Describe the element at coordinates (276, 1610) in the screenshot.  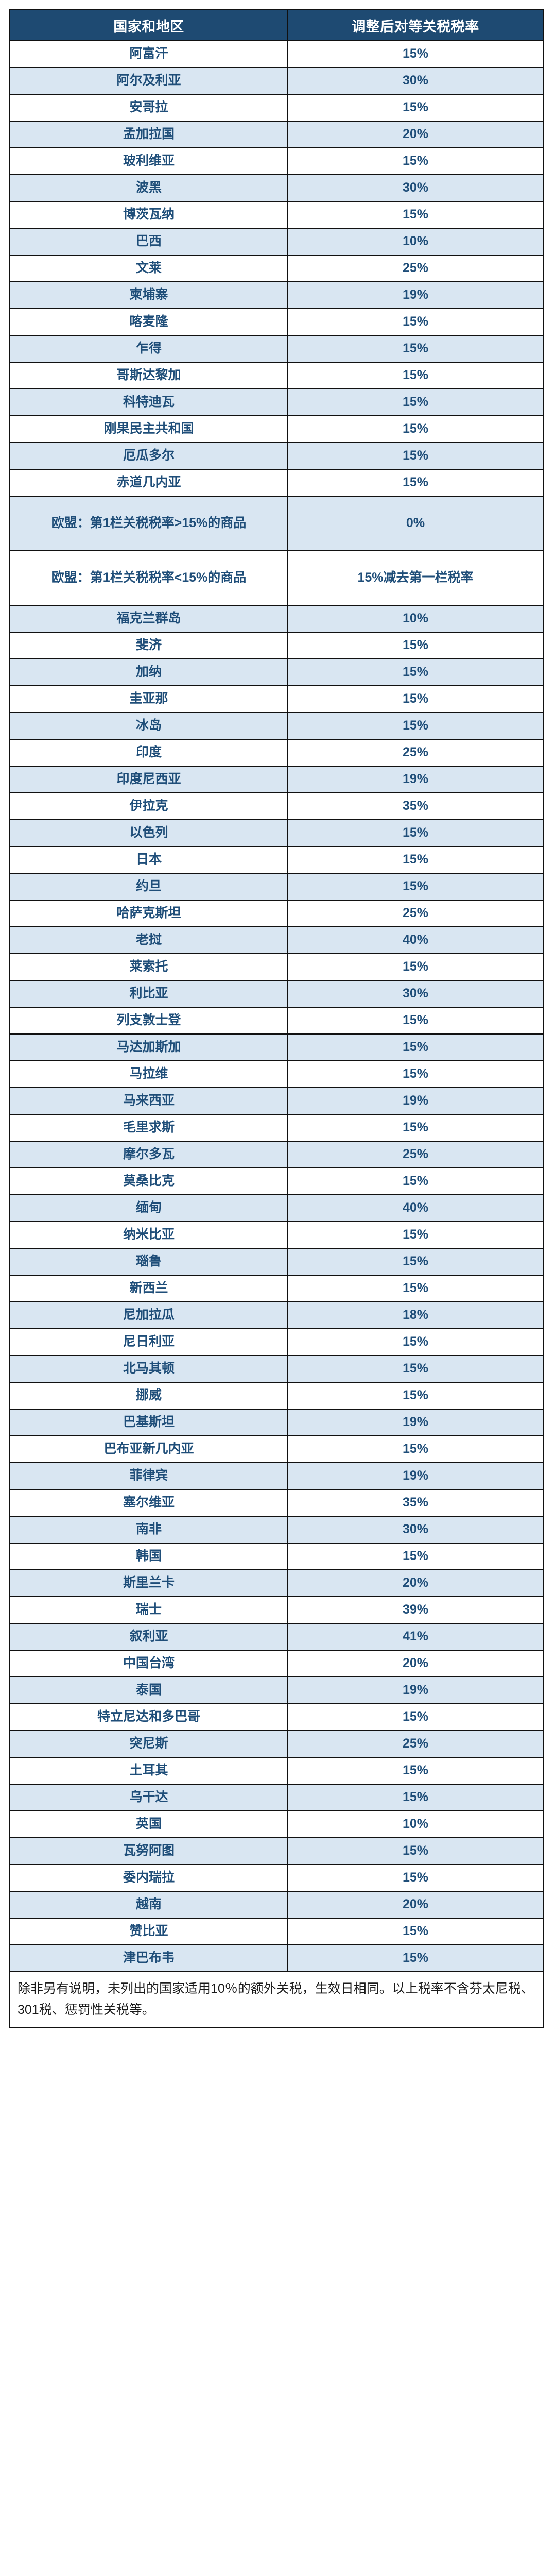
I see `table-row: 瑞士 39%` at that location.